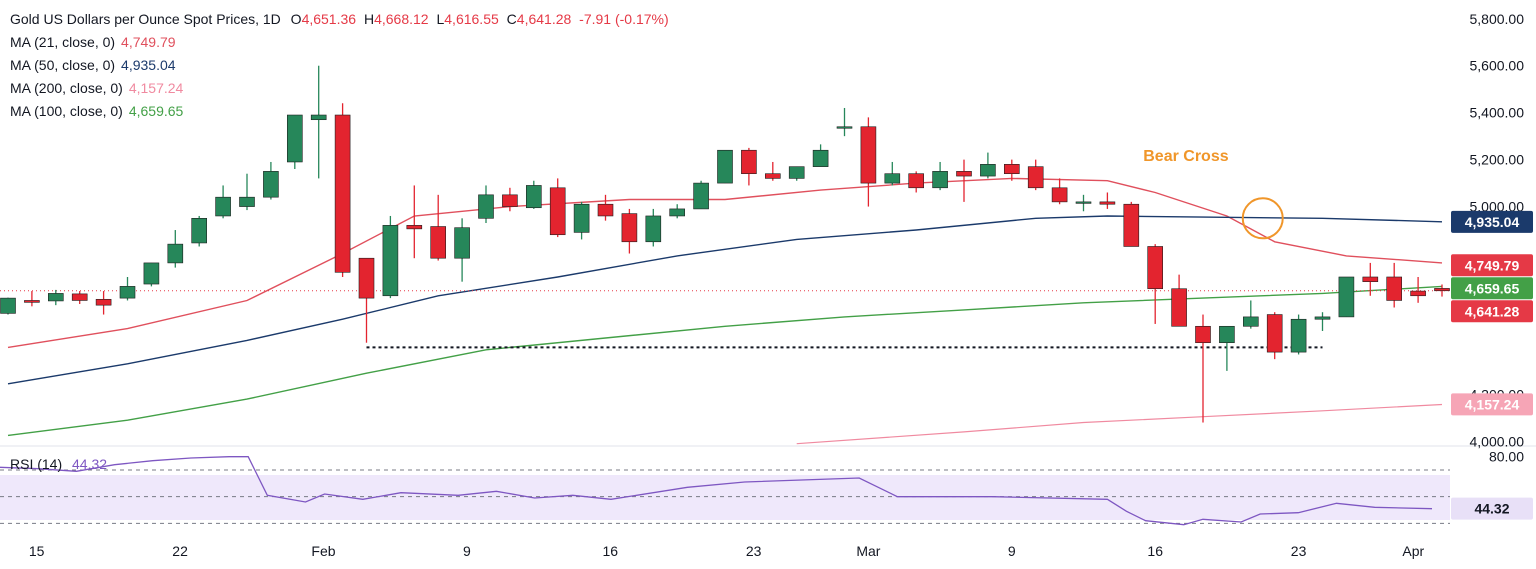 This screenshot has width=1536, height=569. Describe the element at coordinates (148, 65) in the screenshot. I see `indicator-value: 4,935.04` at that location.